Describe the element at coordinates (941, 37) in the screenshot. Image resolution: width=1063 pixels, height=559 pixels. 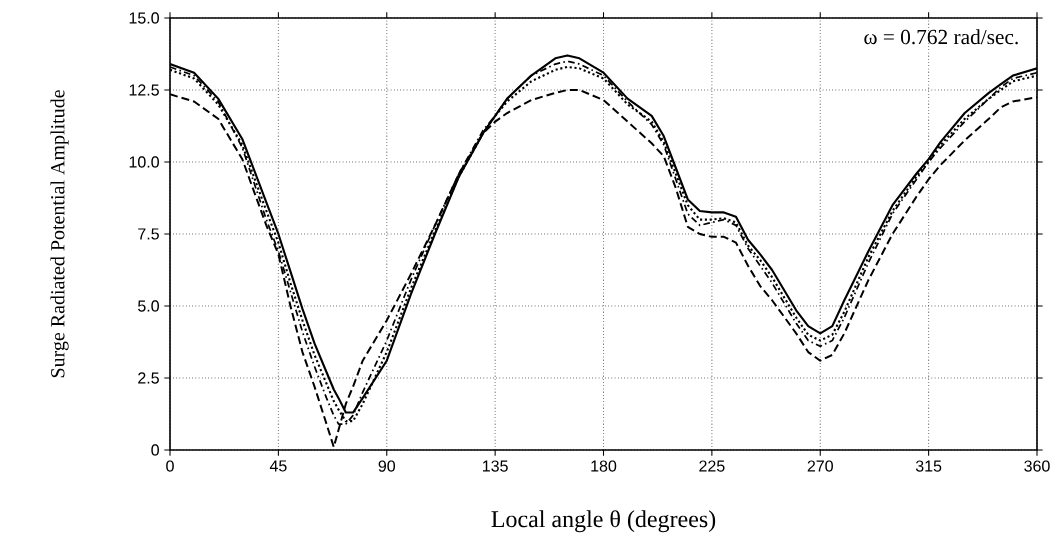
I see `annotation: ω = 0.762 rad/sec.` at that location.